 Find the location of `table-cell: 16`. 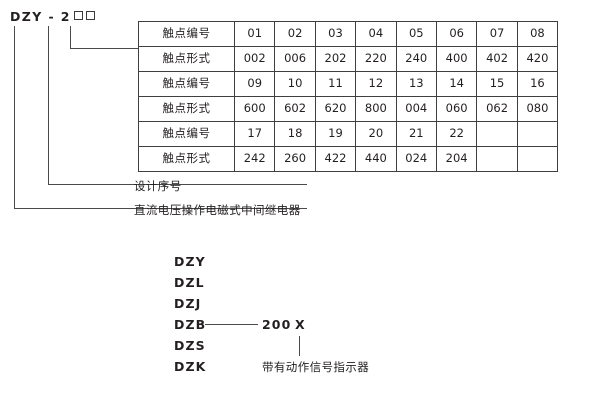

table-cell: 16 is located at coordinates (537, 84).